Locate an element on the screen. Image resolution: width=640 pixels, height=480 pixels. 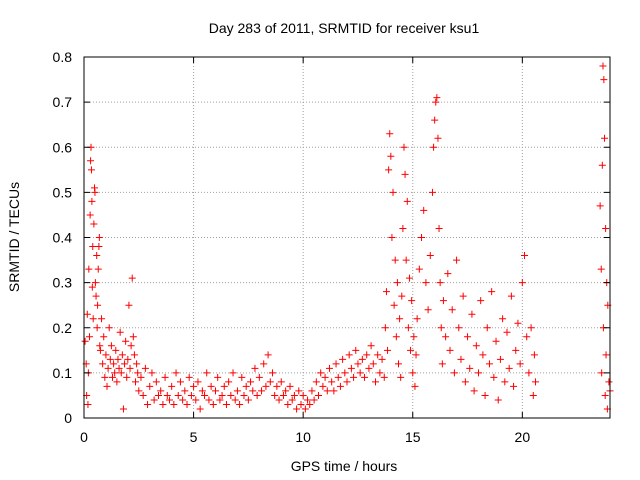
y-tick-label: 0.6 is located at coordinates (63, 147).